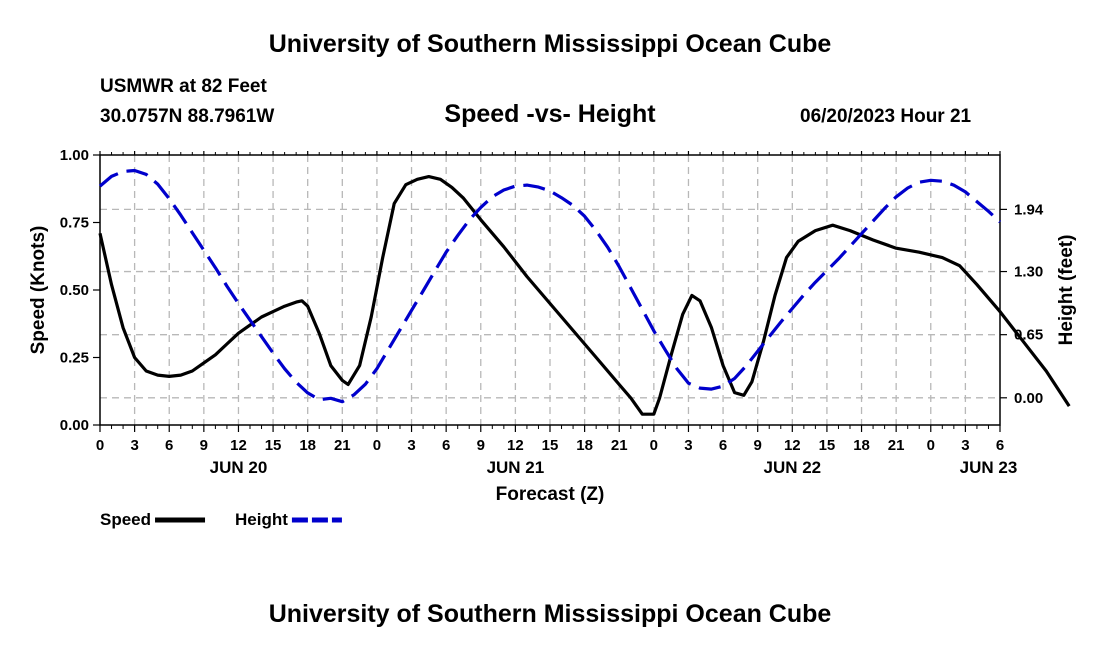 The width and height of the screenshot is (1100, 650). I want to click on legend-label-height: Height, so click(261, 519).